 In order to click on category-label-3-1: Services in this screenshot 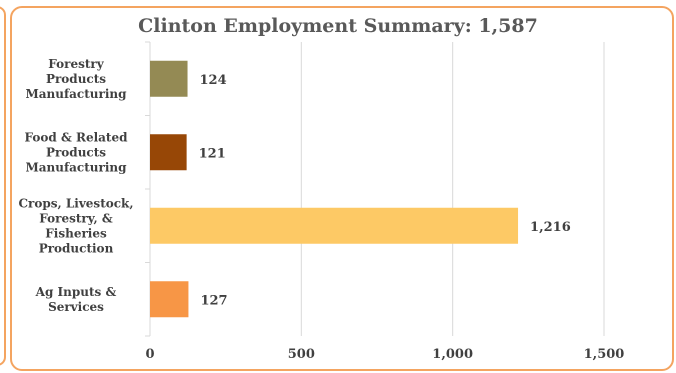, I will do `click(76, 307)`.